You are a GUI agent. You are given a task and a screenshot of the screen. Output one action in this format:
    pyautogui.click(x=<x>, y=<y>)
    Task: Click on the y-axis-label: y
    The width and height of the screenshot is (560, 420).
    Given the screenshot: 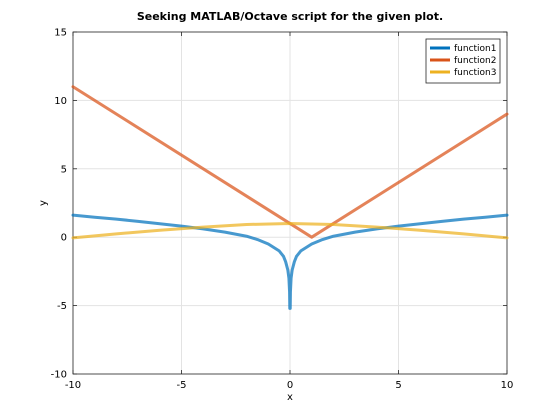 What is the action you would take?
    pyautogui.click(x=43, y=203)
    